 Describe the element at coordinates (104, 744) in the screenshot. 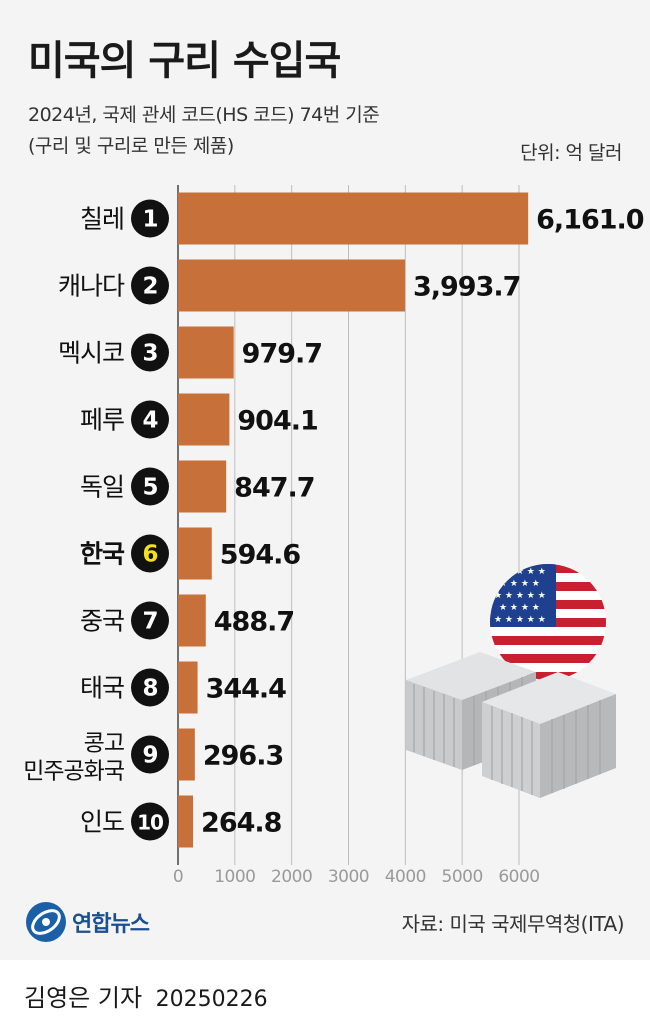

I see `category-label: 콩고` at that location.